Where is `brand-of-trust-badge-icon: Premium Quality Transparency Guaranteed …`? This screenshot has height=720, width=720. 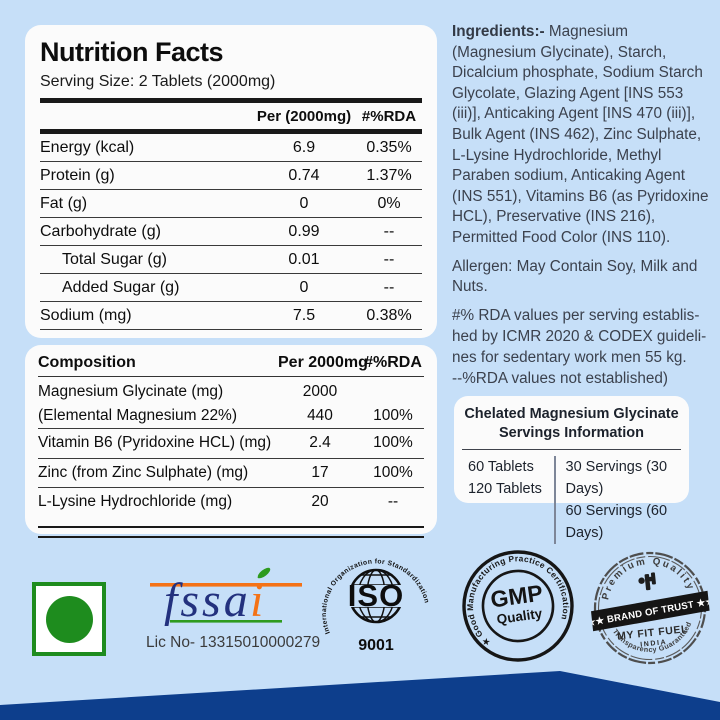
brand-of-trust-badge-icon: Premium Quality Transparency Guaranteed … is located at coordinates (650, 608).